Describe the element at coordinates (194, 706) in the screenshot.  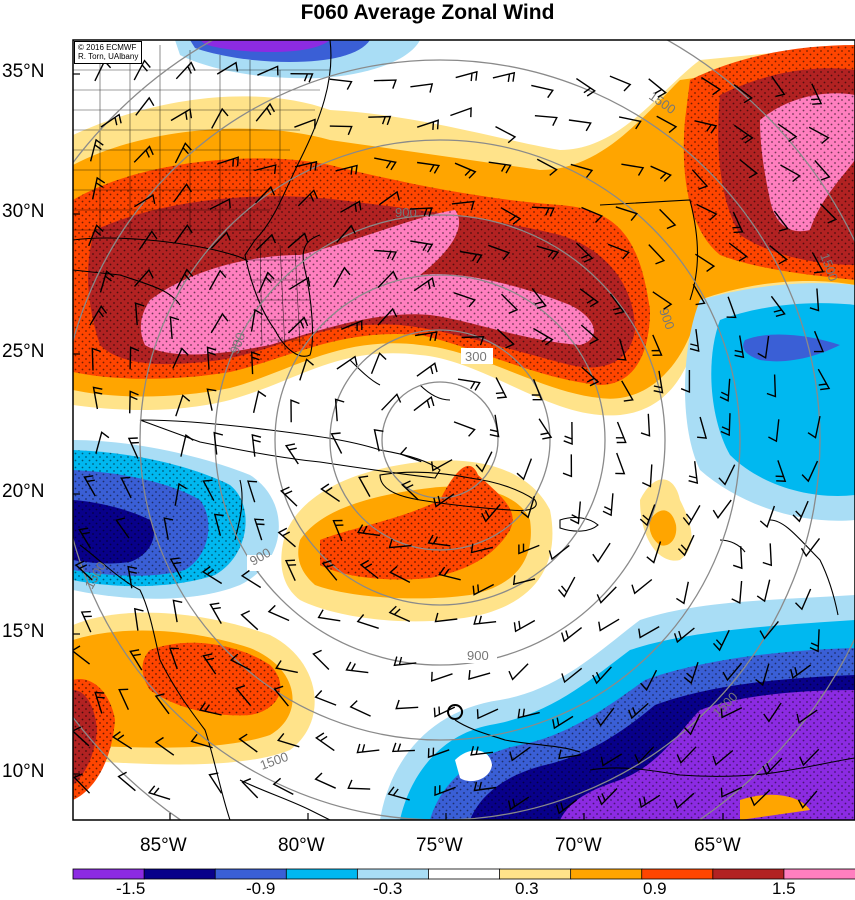
I see `positive-cell-southwest` at that location.